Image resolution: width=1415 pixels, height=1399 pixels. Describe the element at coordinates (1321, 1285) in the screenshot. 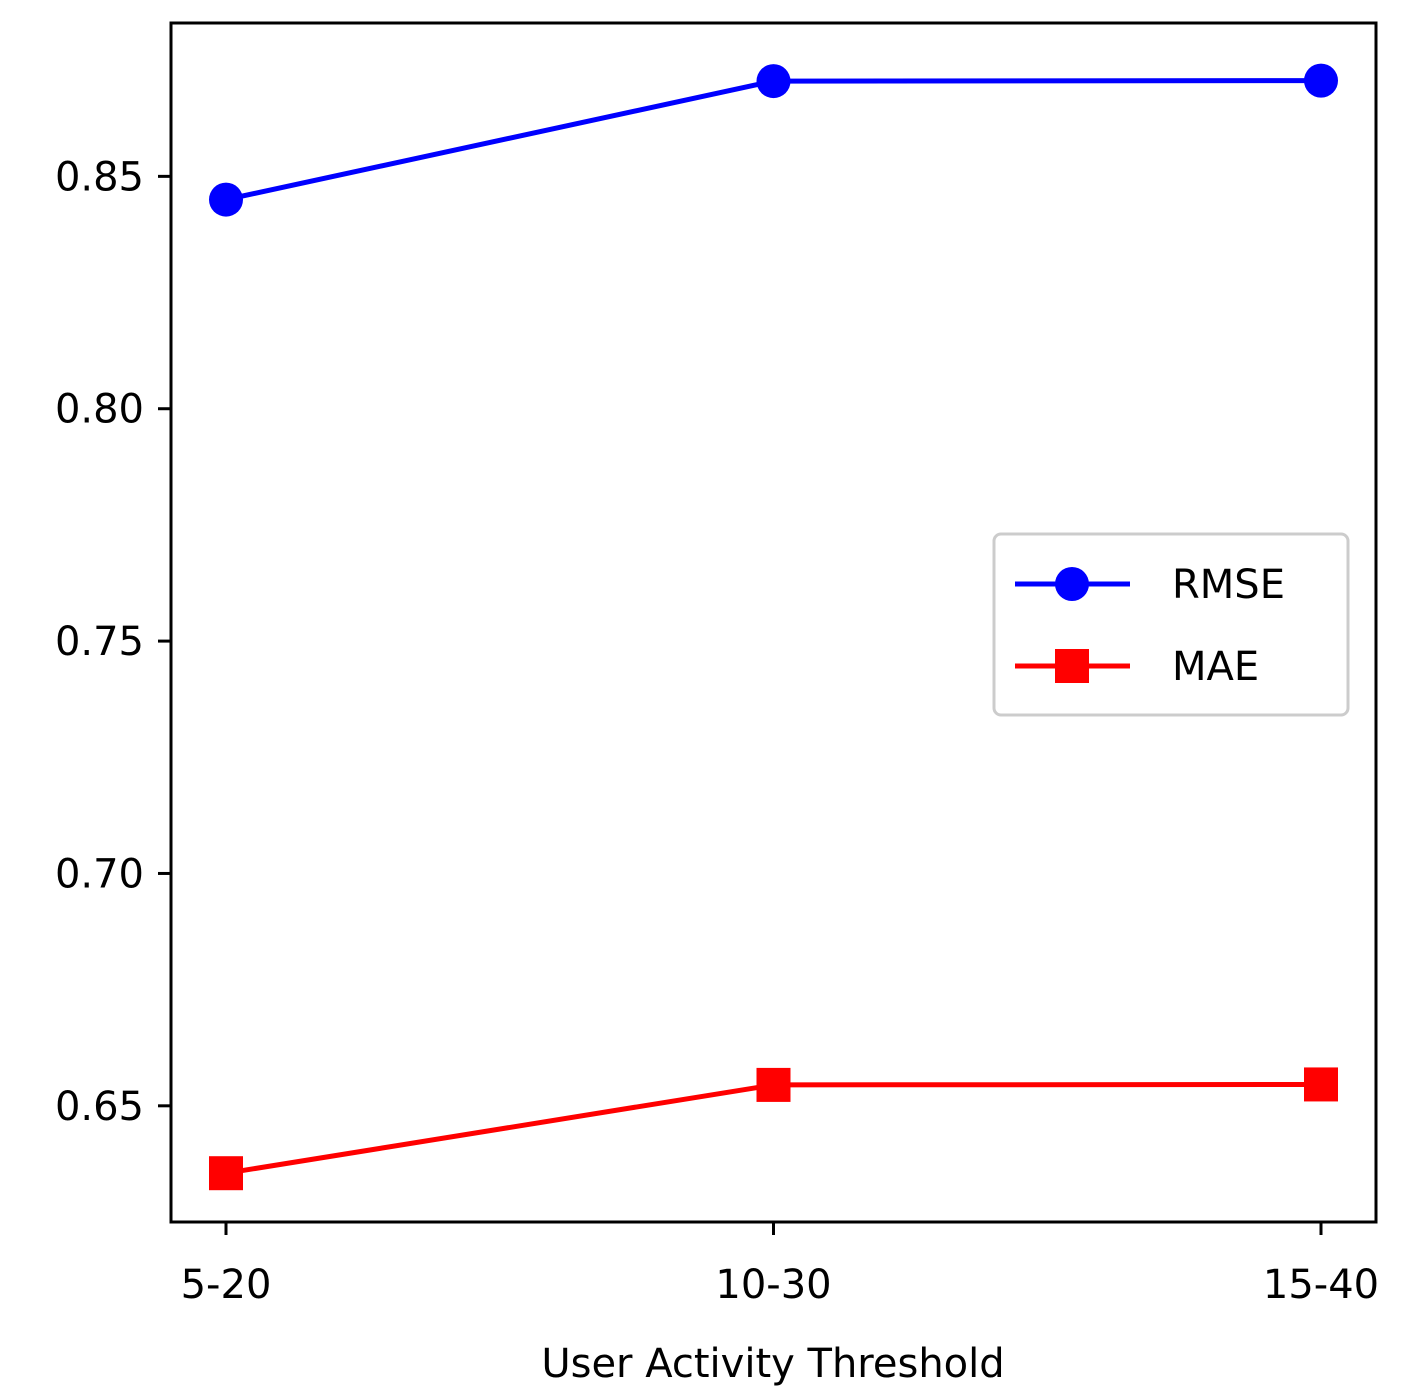

I see `x-tick-label: 15-40` at that location.